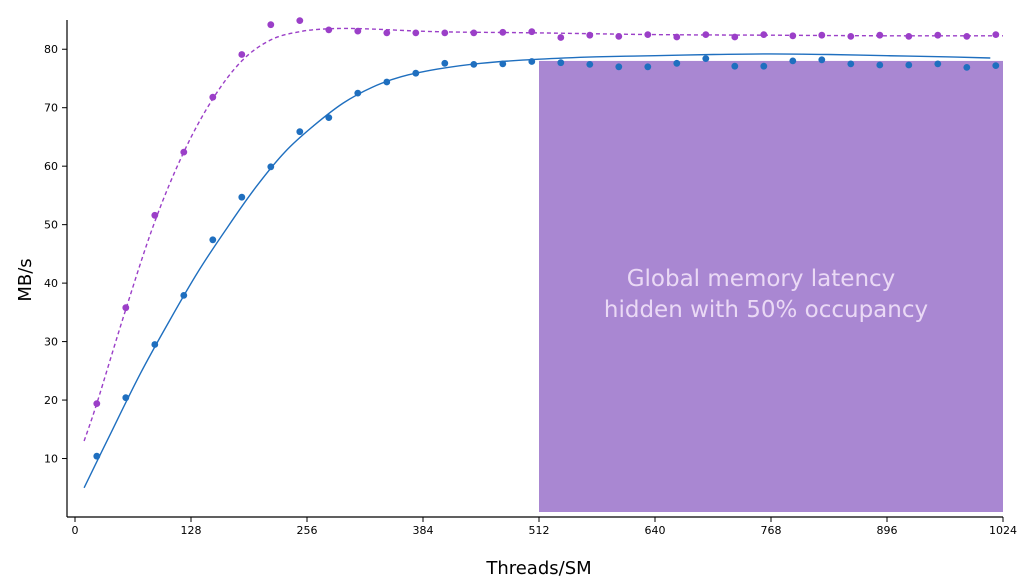  I want to click on x-tick-label: 256, so click(307, 530).